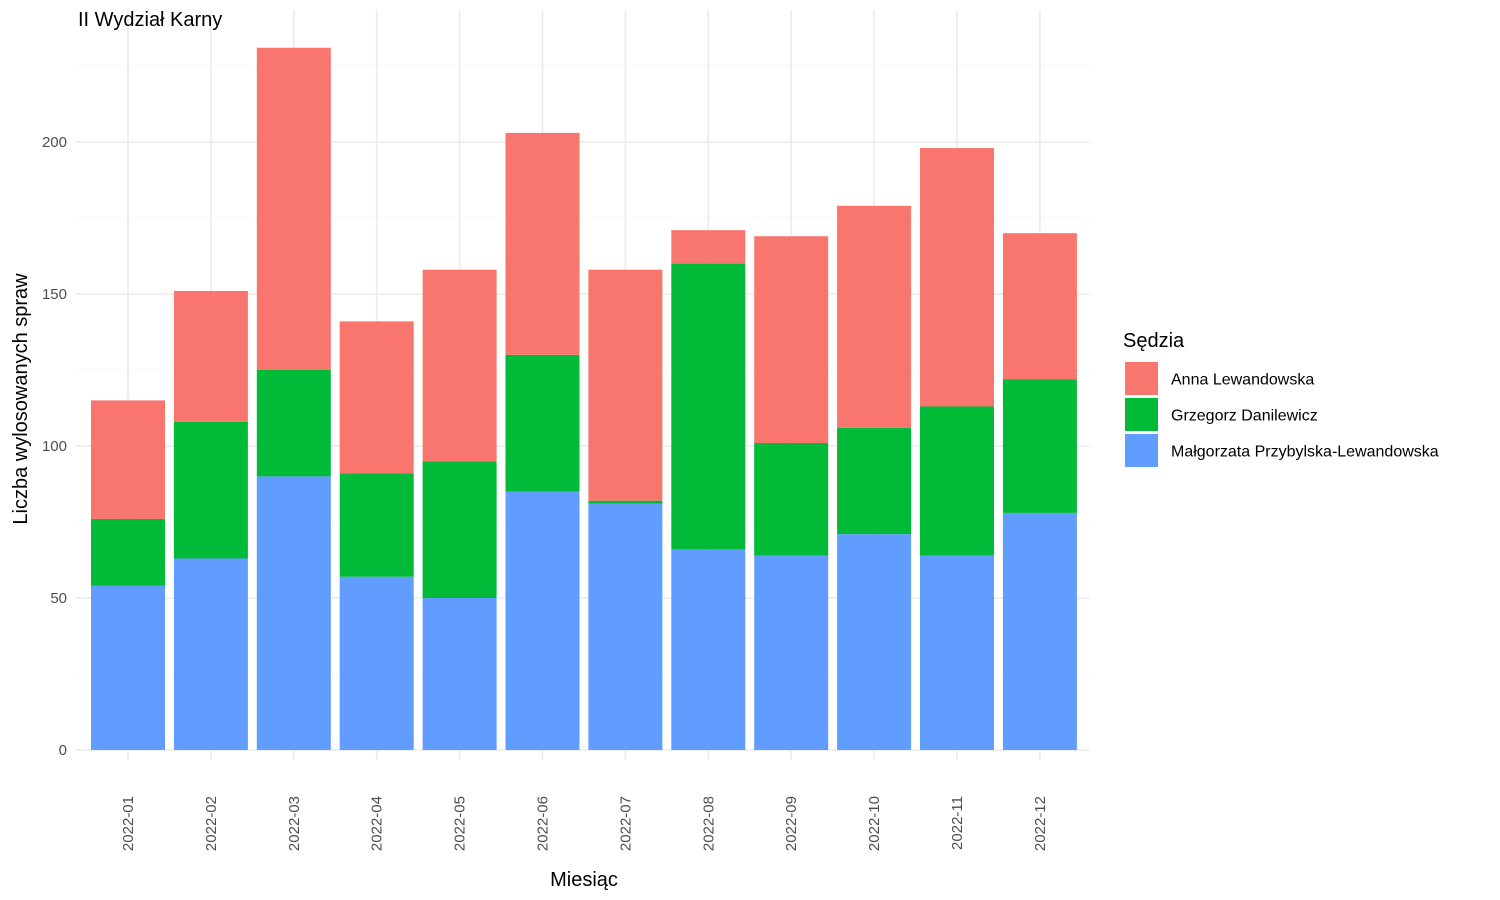  I want to click on chart-title: II Wydział Karny, so click(150, 20).